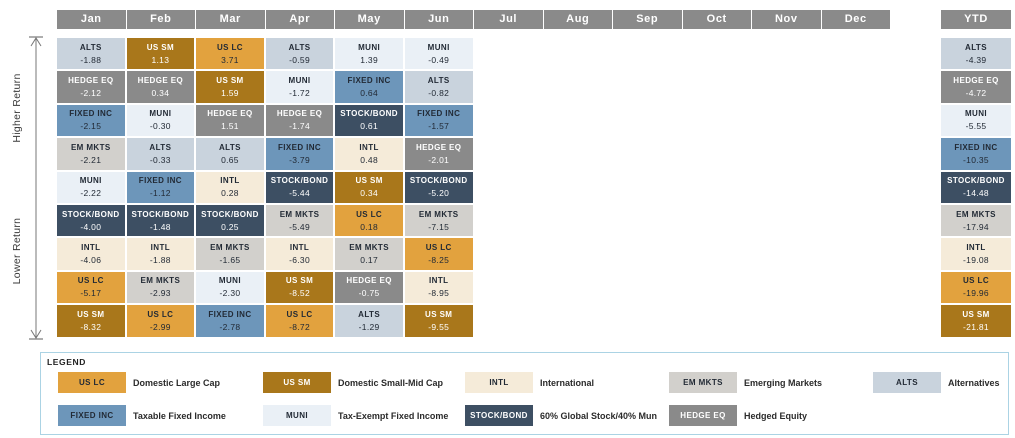  I want to click on return-cell-jun-hedge-eq: HEDGE EQ -2.01, so click(438, 154).